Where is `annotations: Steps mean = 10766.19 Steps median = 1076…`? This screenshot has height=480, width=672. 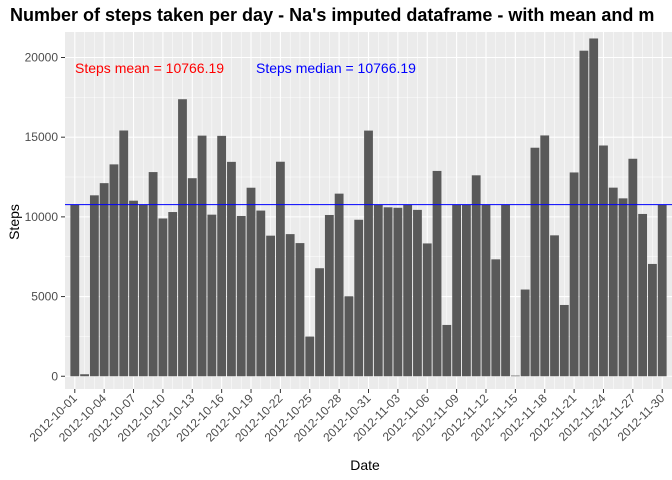 annotations: Steps mean = 10766.19 Steps median = 1076… is located at coordinates (245, 68).